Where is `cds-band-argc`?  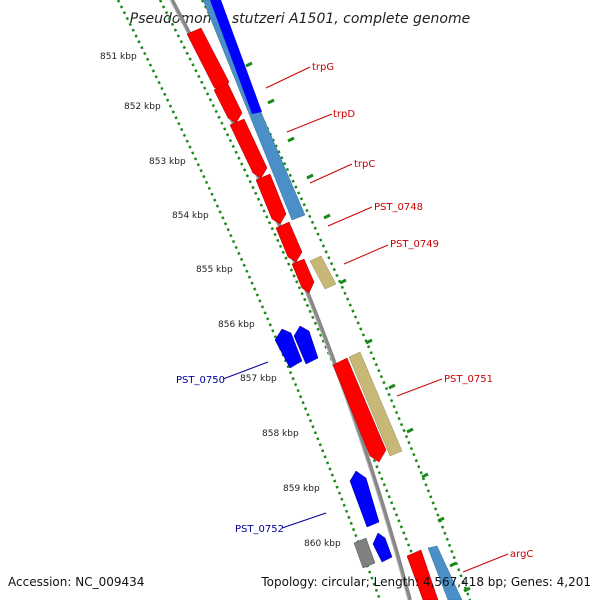
cds-band-argc is located at coordinates (445, 572).